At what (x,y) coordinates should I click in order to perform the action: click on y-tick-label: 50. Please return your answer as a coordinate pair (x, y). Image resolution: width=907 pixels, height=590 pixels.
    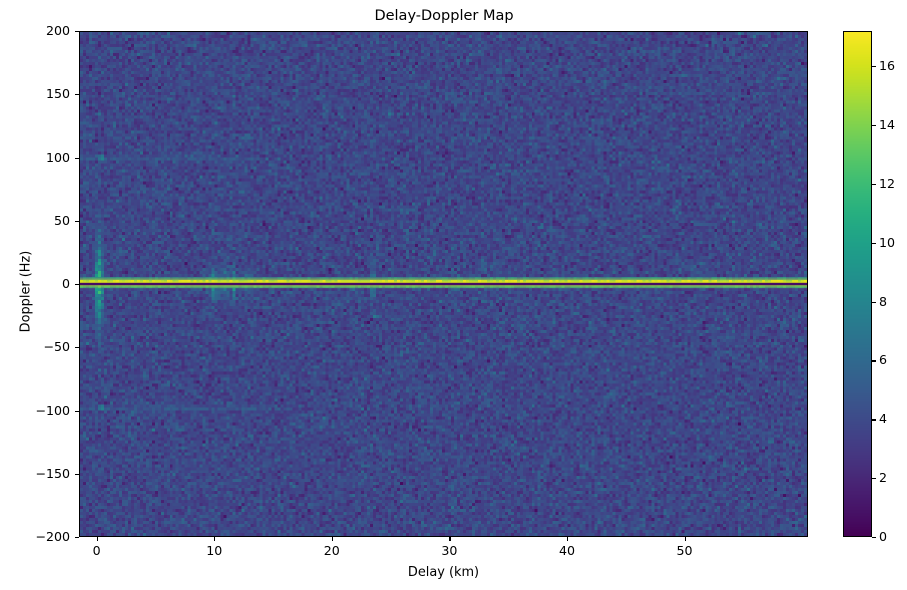
    Looking at the image, I should click on (61, 220).